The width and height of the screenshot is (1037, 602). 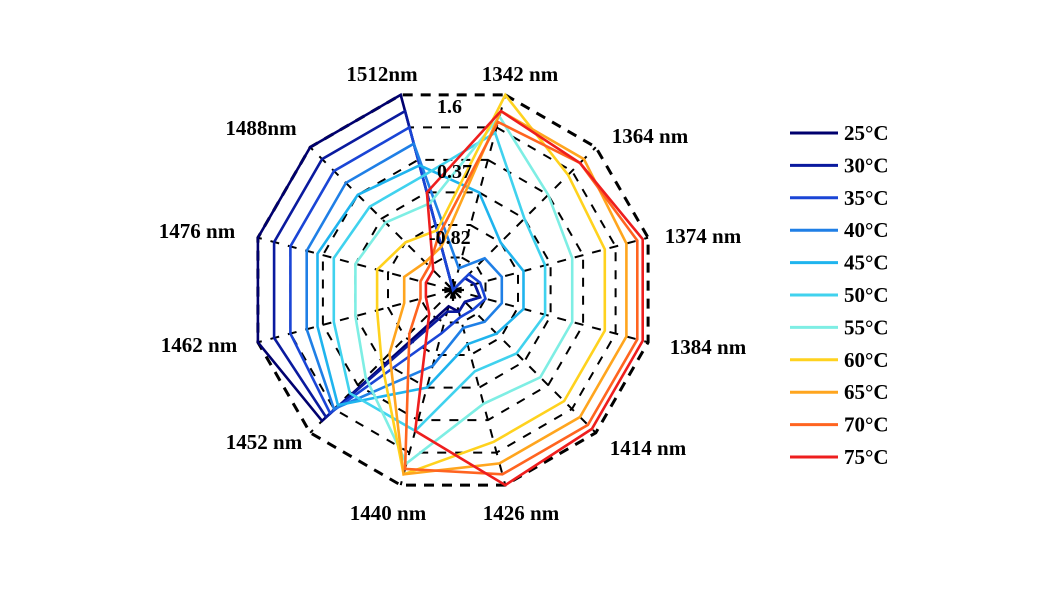 What do you see at coordinates (866, 457) in the screenshot?
I see `legend-label: 75°C` at bounding box center [866, 457].